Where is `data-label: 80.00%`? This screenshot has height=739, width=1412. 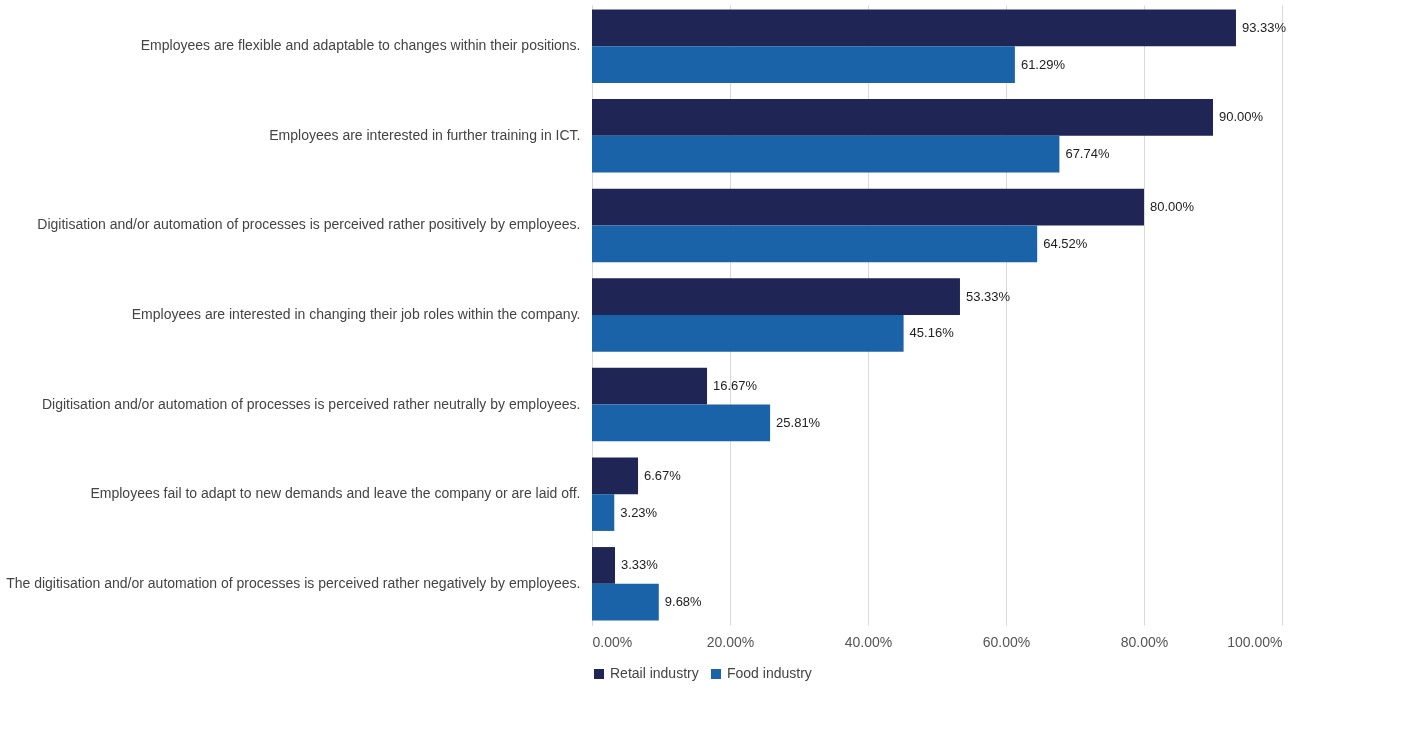 data-label: 80.00% is located at coordinates (1172, 207).